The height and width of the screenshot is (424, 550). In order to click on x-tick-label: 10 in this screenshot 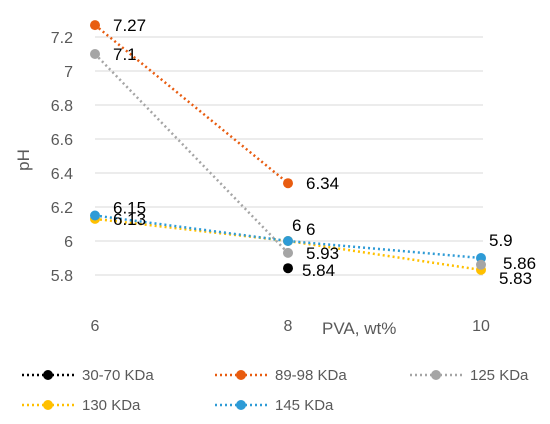, I will do `click(481, 326)`.